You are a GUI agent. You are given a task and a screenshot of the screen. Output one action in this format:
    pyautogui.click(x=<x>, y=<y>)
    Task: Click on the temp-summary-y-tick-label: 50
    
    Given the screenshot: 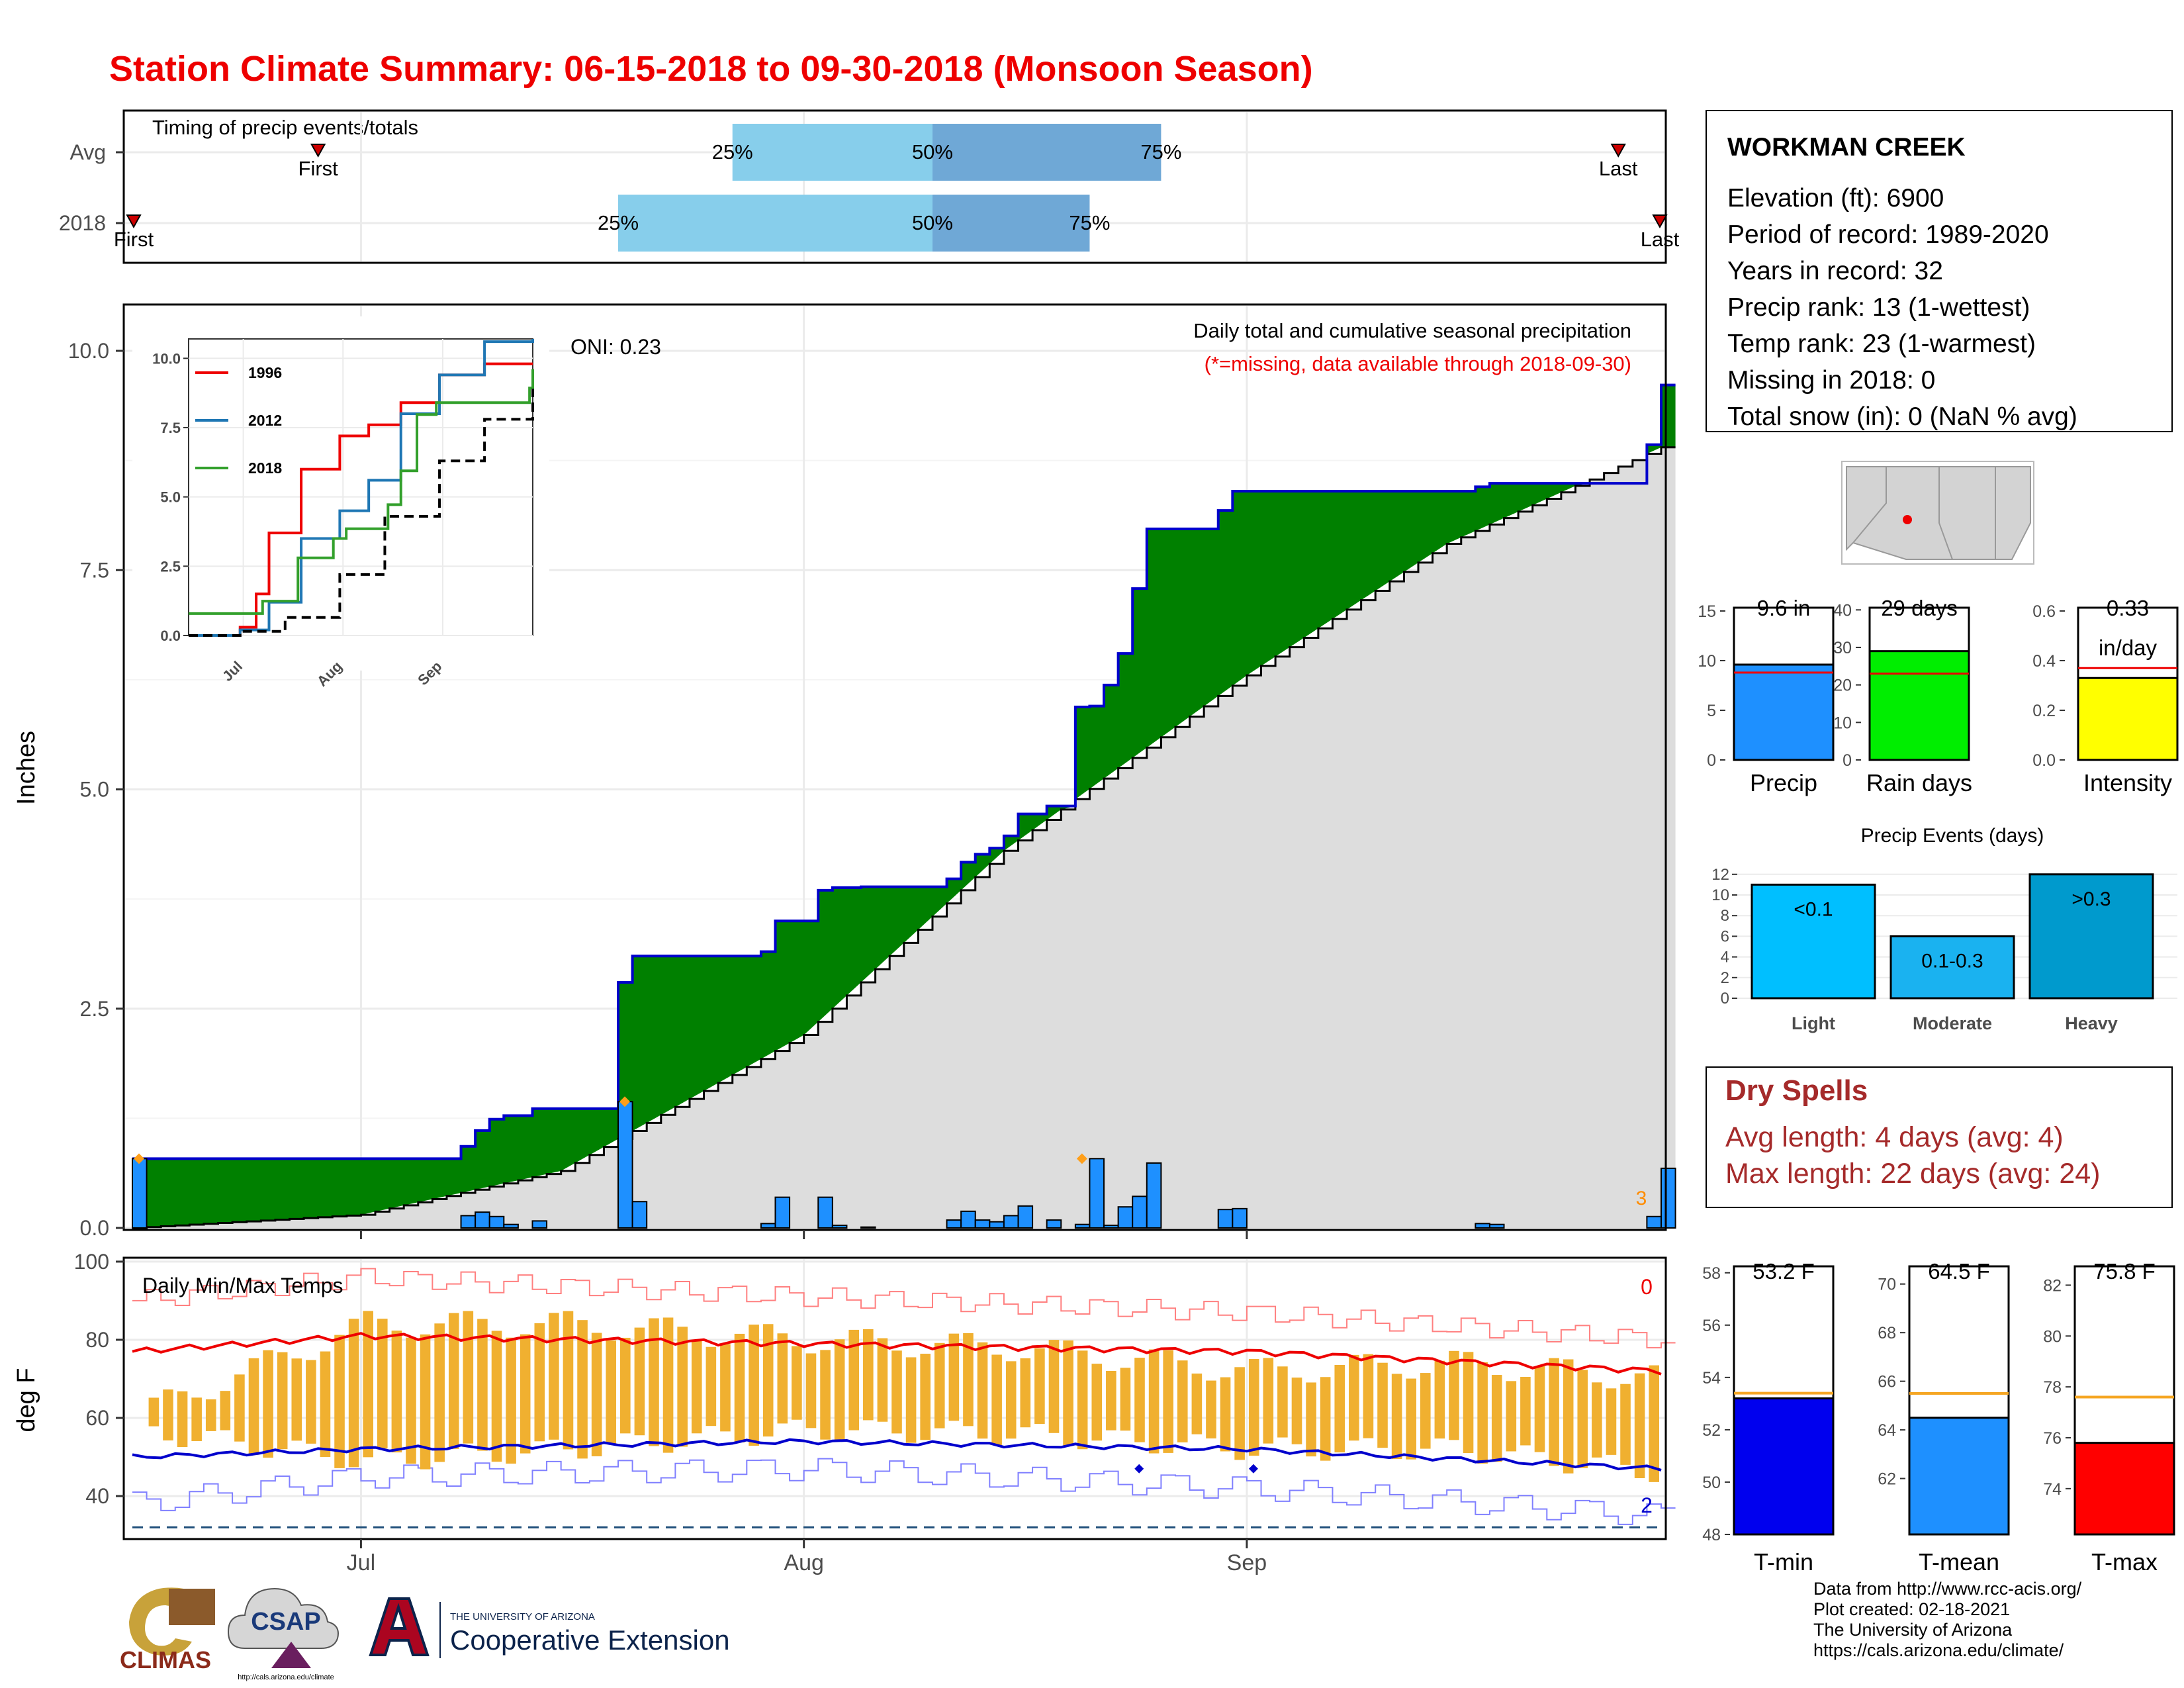 What is the action you would take?
    pyautogui.click(x=1712, y=1483)
    